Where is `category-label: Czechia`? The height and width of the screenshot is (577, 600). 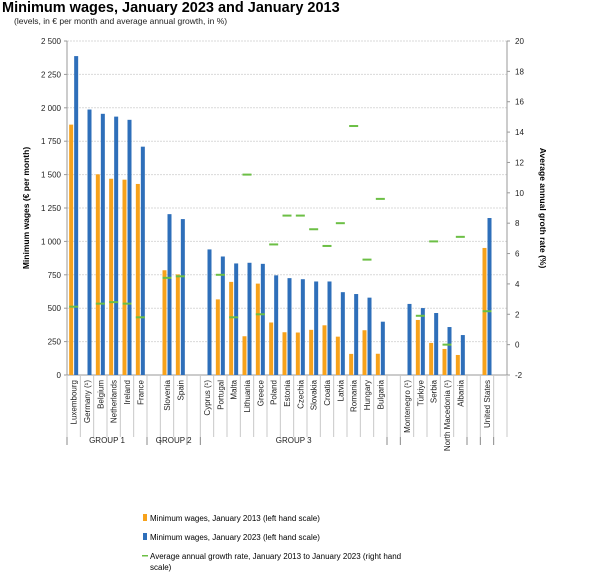 category-label: Czechia is located at coordinates (300, 393).